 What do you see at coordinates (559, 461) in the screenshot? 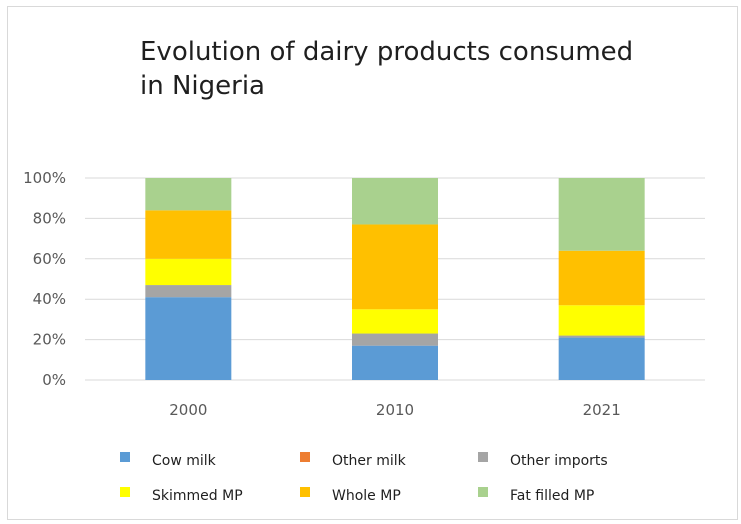
I see `legend-label: Other imports` at bounding box center [559, 461].